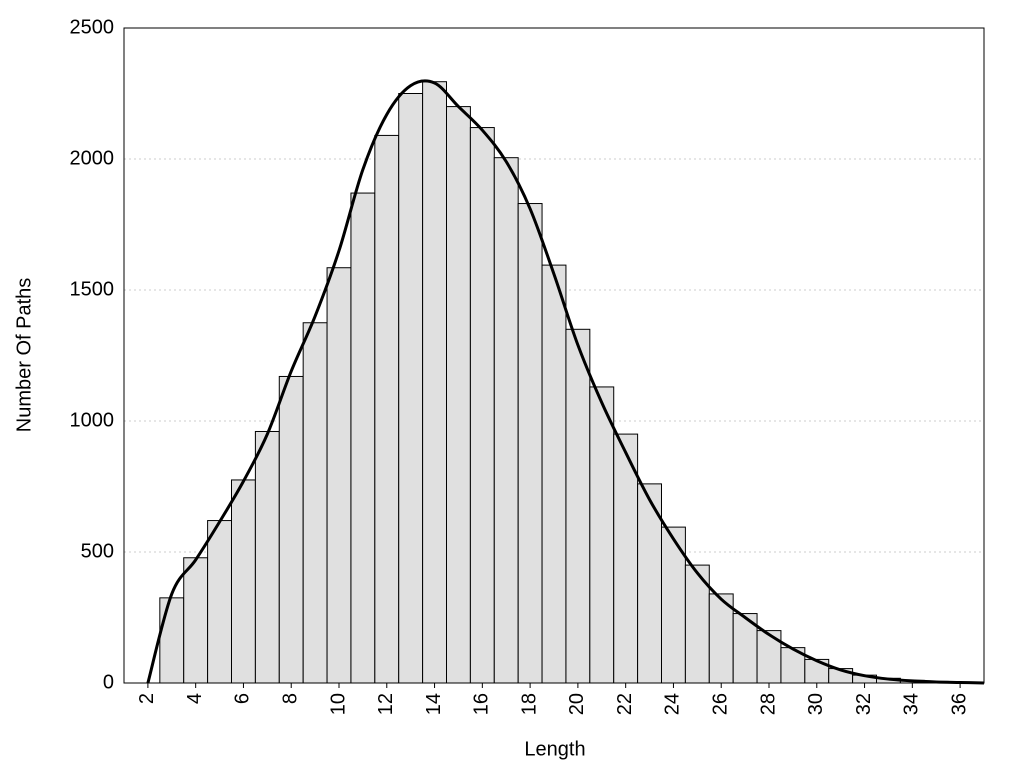 The width and height of the screenshot is (1024, 768). Describe the element at coordinates (673, 704) in the screenshot. I see `x-tick-label: 24` at that location.